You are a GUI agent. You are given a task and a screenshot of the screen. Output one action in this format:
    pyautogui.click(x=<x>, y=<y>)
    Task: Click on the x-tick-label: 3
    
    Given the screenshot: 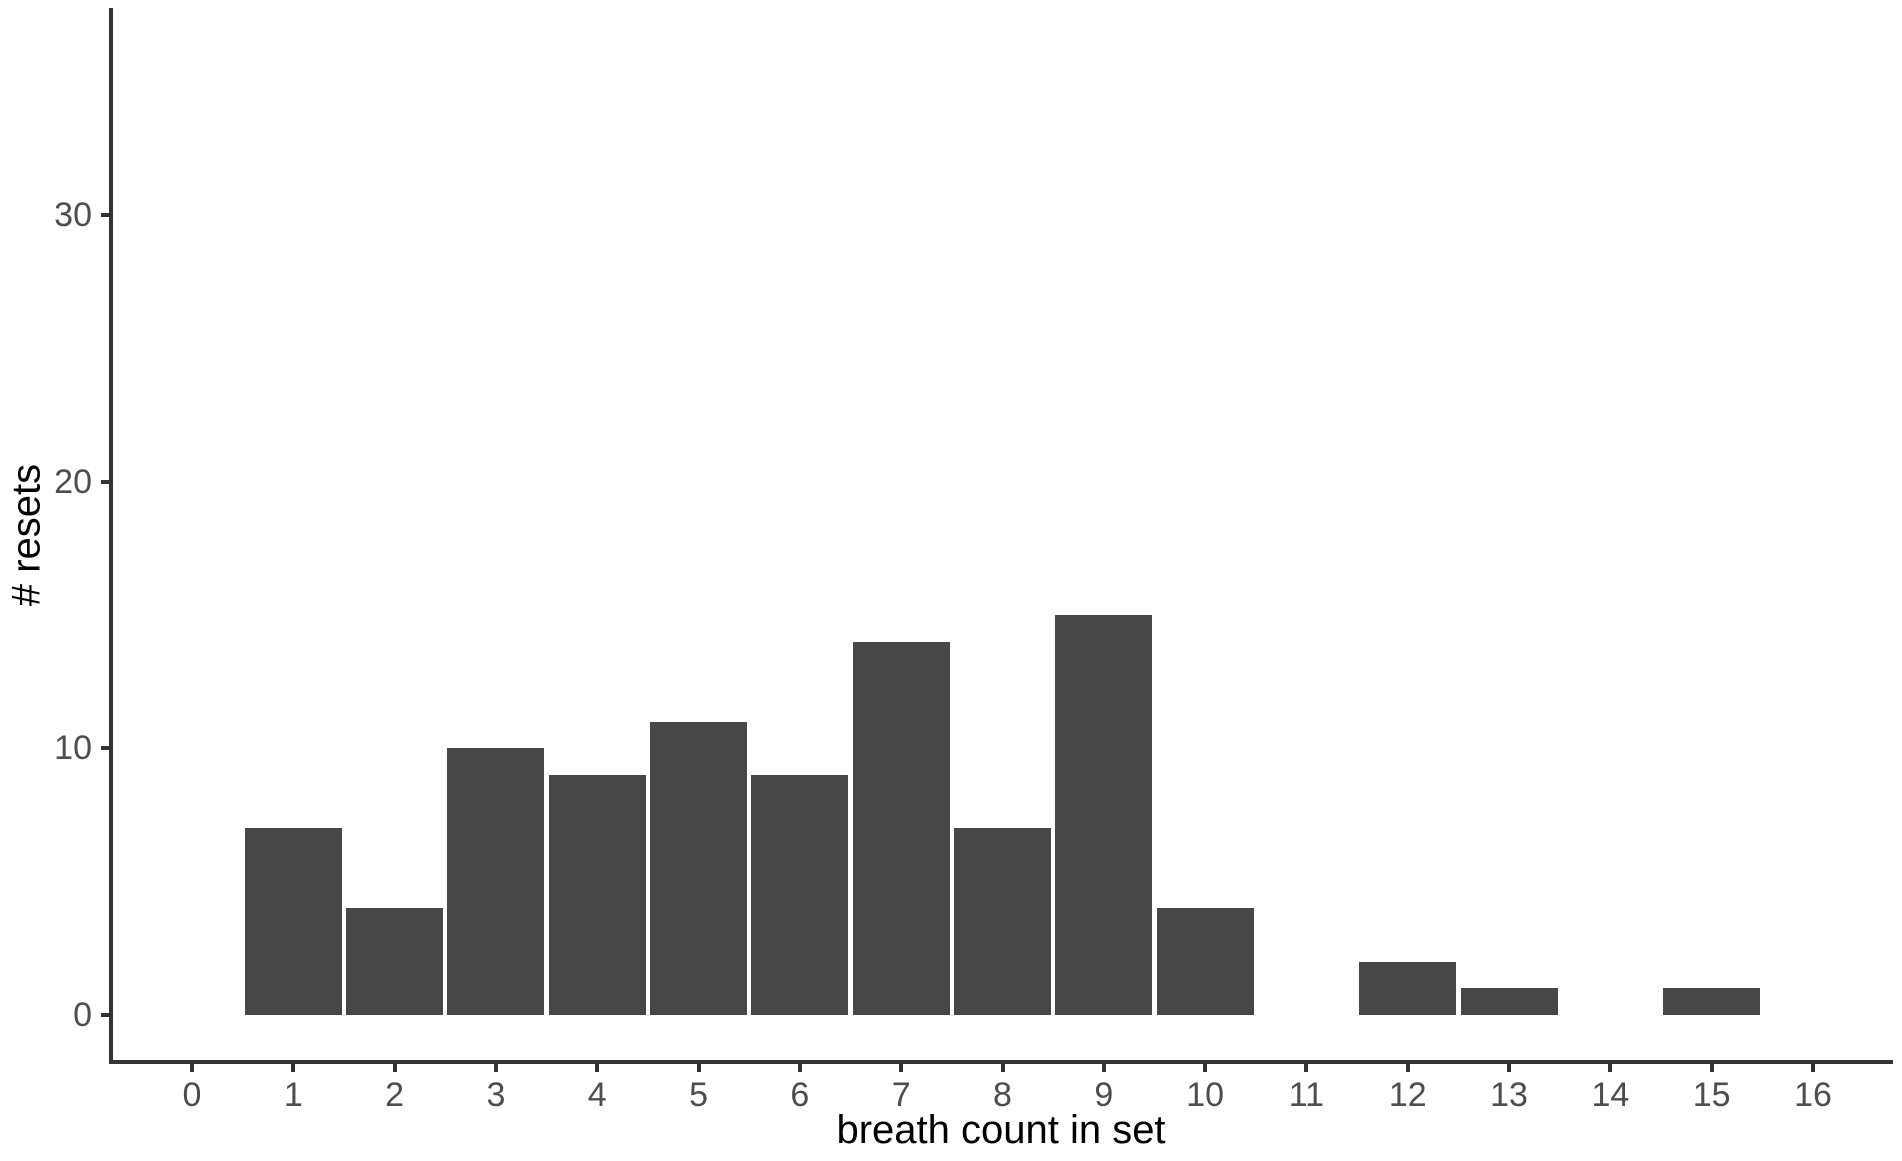 What is the action you would take?
    pyautogui.click(x=496, y=1095)
    